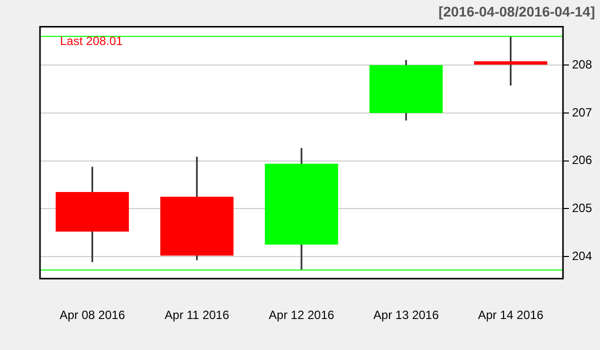  What do you see at coordinates (406, 315) in the screenshot?
I see `x-tick-label: Apr 13 2016` at bounding box center [406, 315].